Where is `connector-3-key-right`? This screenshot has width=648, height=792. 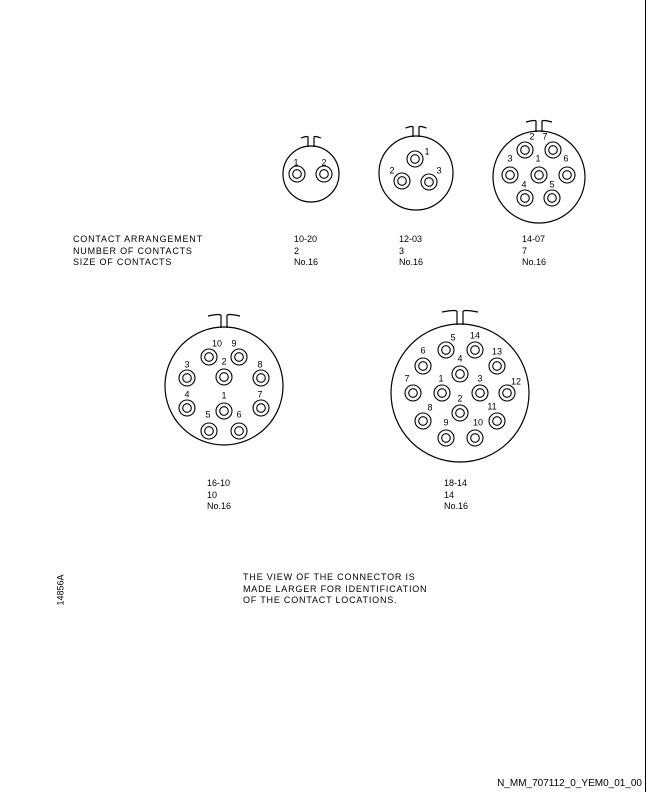
connector-3-key-right is located at coordinates (547, 125).